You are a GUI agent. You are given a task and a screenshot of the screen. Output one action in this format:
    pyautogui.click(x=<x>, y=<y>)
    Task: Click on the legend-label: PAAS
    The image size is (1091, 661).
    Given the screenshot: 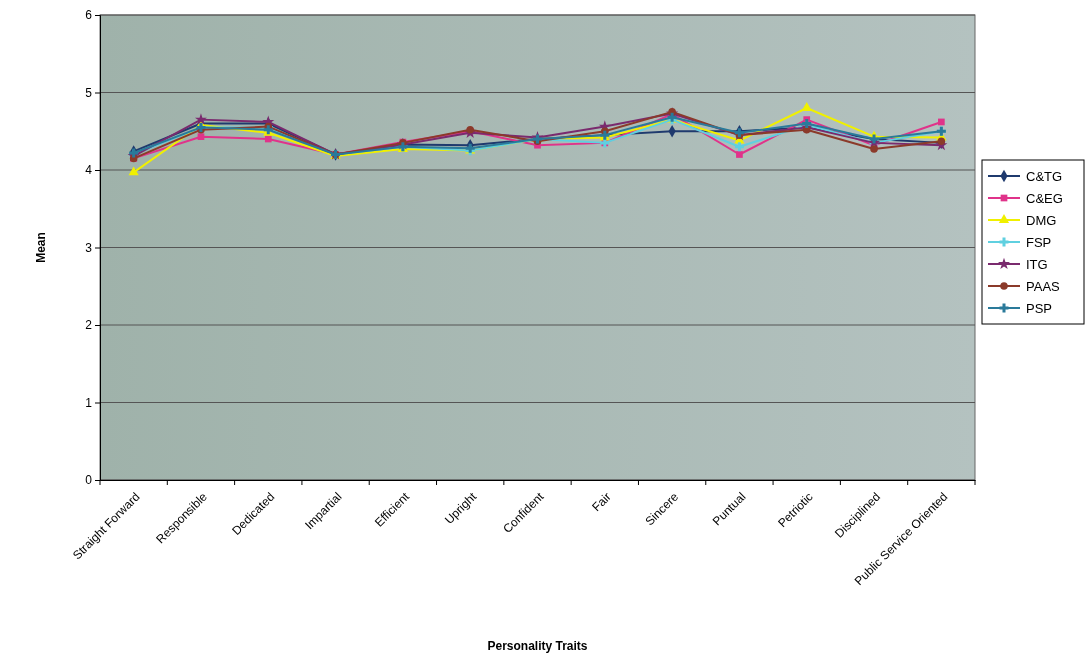 What is the action you would take?
    pyautogui.click(x=1043, y=286)
    